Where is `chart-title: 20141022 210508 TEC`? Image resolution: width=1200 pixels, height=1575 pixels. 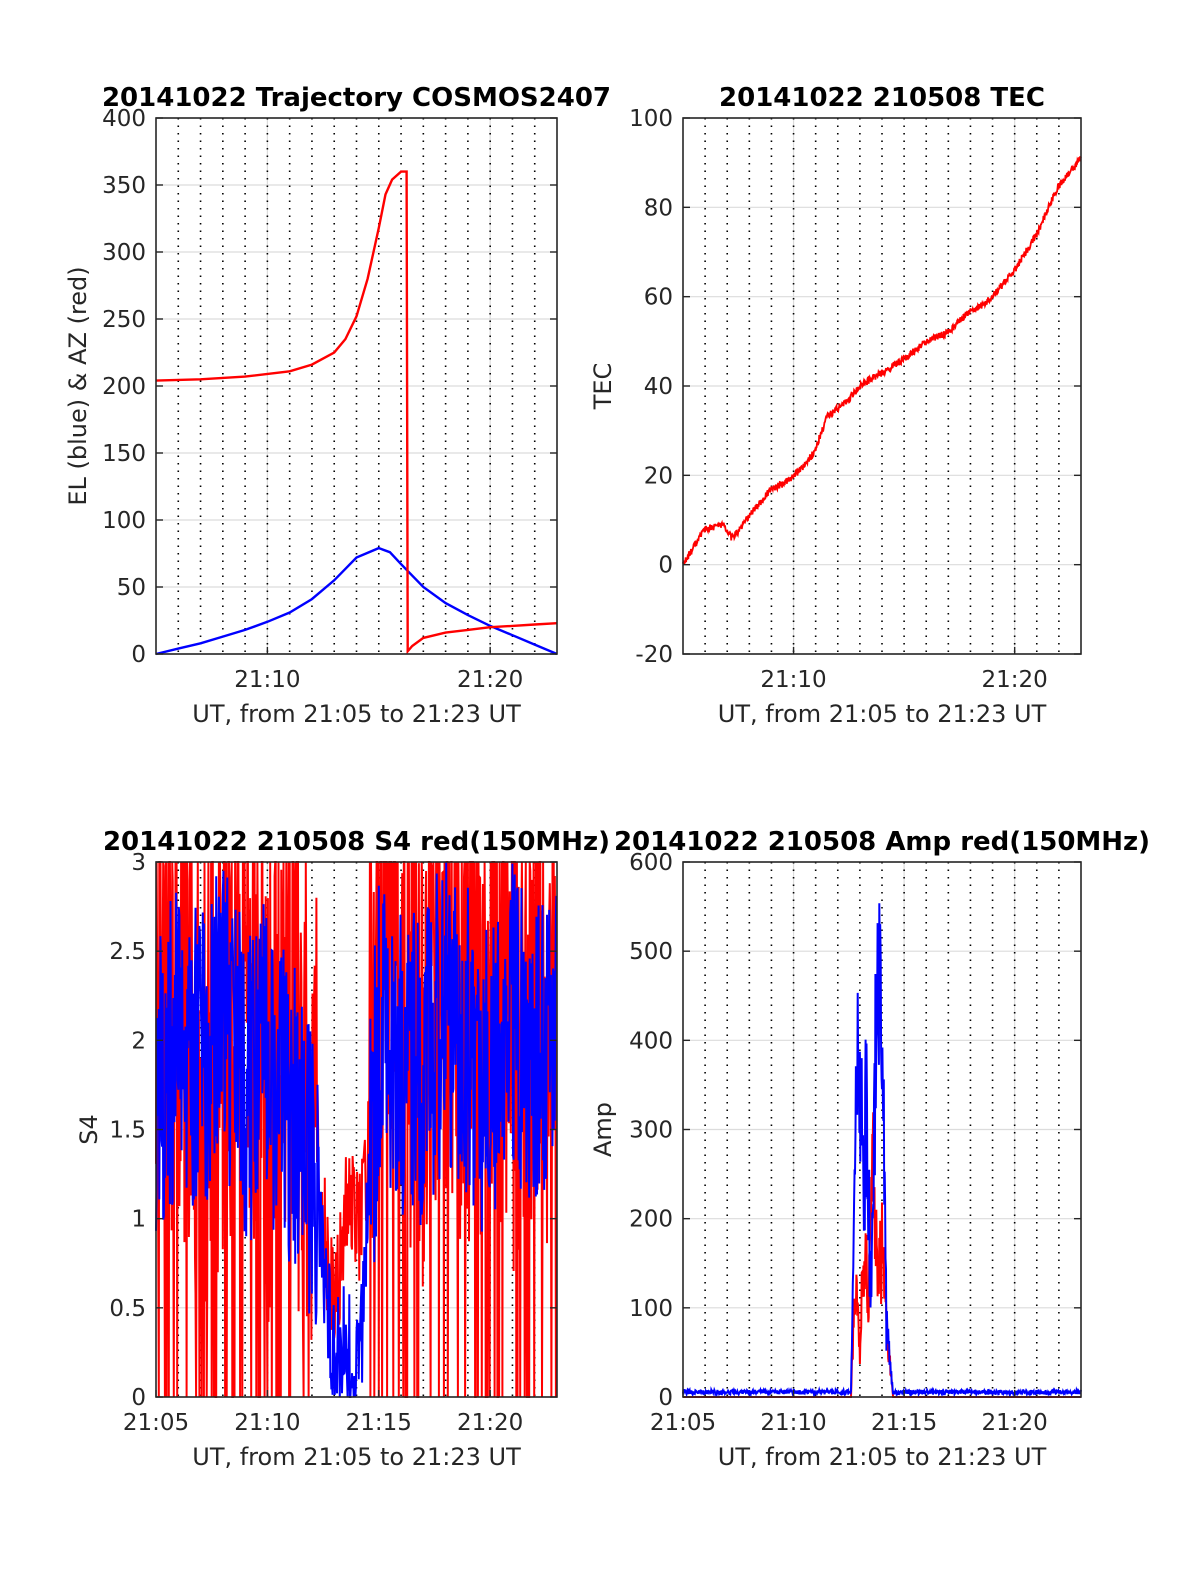 chart-title: 20141022 210508 TEC is located at coordinates (882, 98).